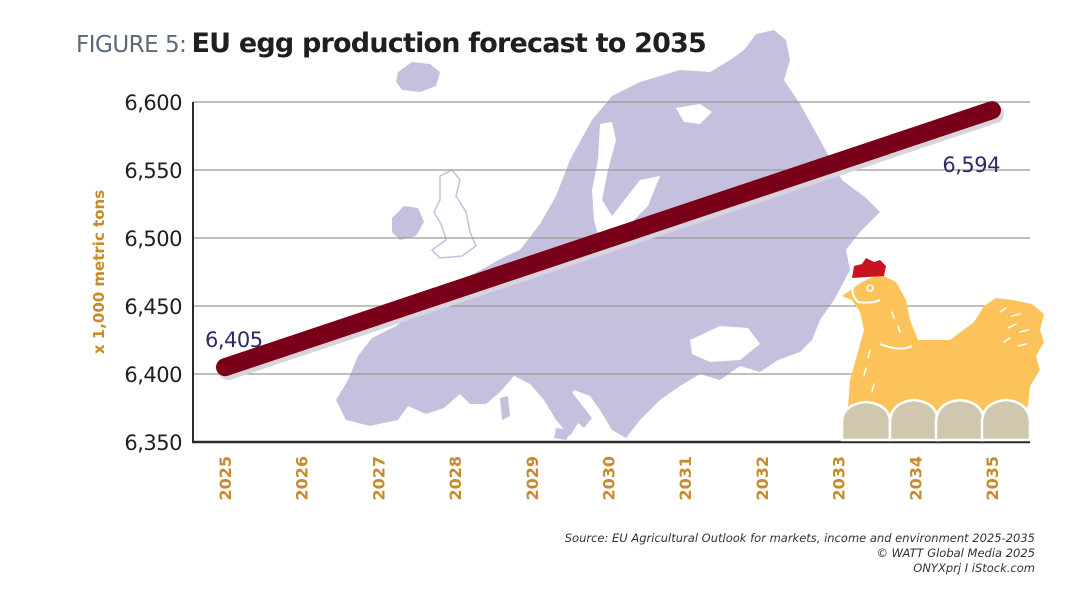 Image resolution: width=1080 pixels, height=602 pixels. I want to click on x-tick-label: 2028, so click(455, 478).